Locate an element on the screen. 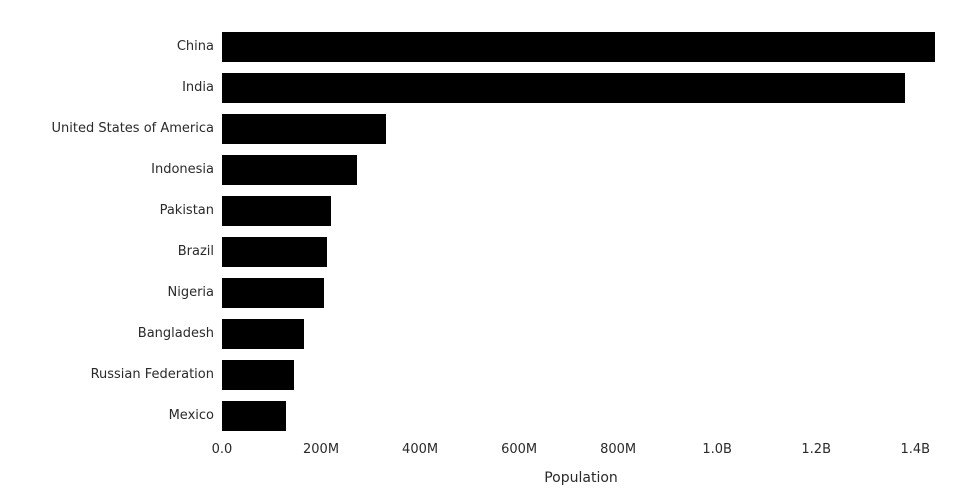 The width and height of the screenshot is (960, 500). category-label: United States of America is located at coordinates (132, 128).